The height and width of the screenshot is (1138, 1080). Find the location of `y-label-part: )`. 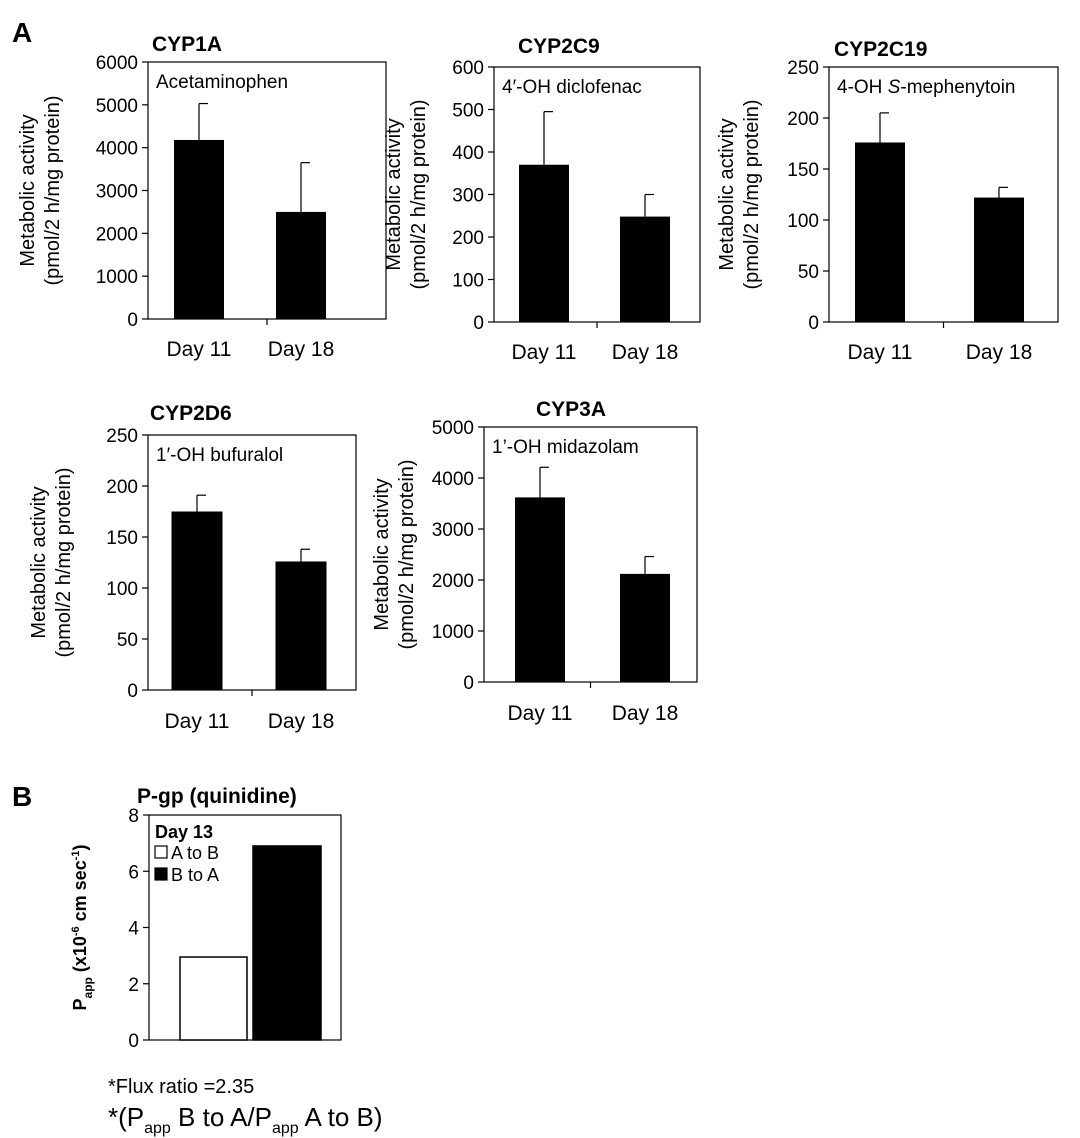

y-label-part: ) is located at coordinates (80, 847).